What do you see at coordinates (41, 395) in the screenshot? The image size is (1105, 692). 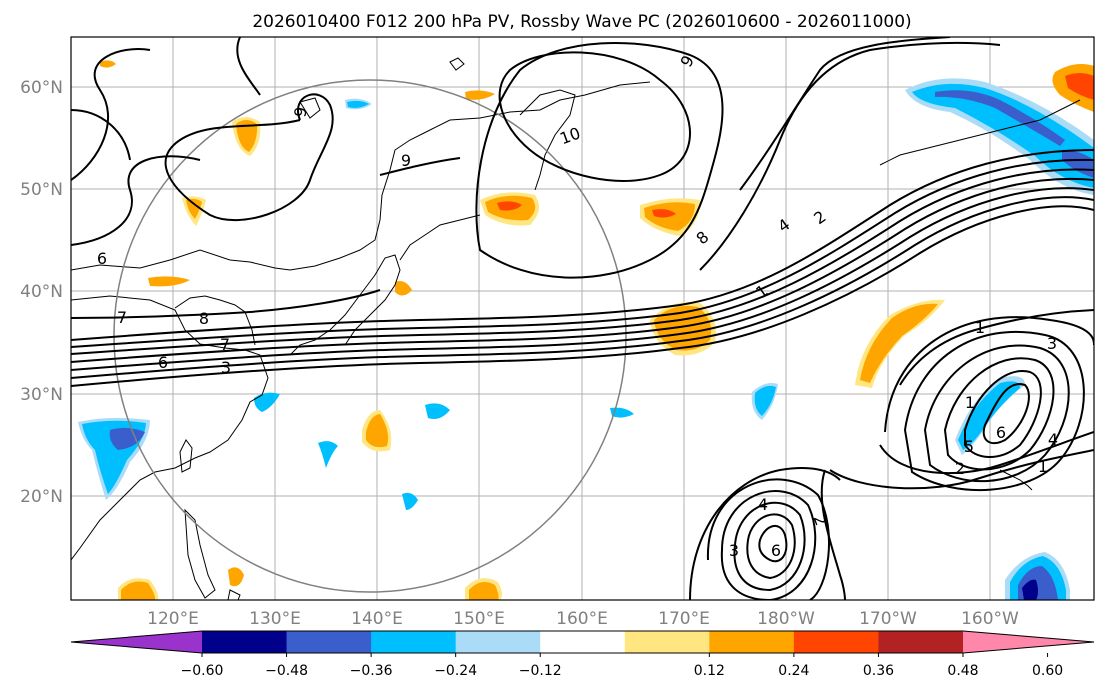 I see `lat-label: 30°N` at bounding box center [41, 395].